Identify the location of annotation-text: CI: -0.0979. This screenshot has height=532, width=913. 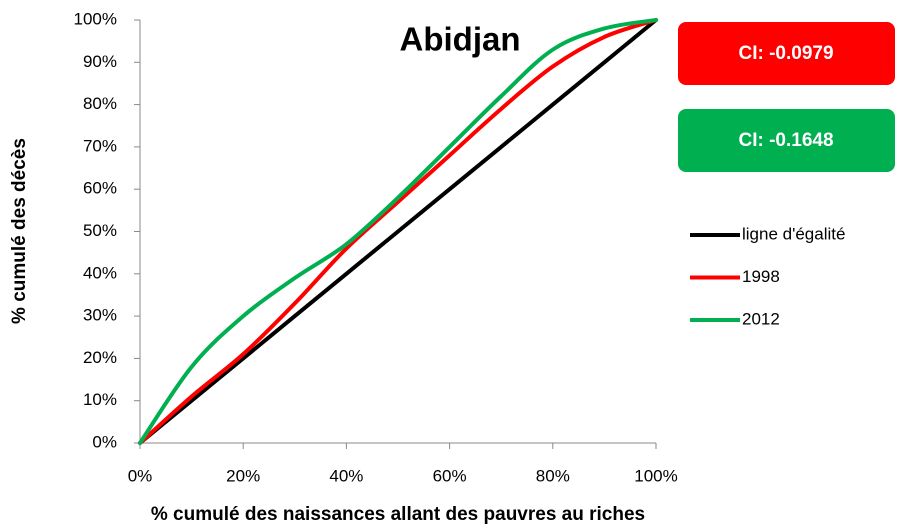
(785, 53).